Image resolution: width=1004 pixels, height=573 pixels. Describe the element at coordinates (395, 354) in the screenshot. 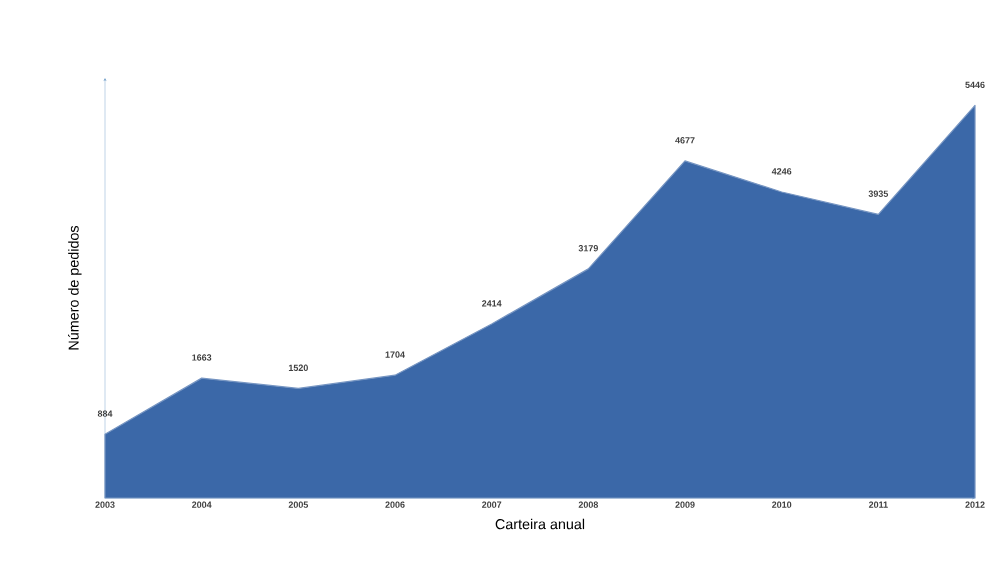

I see `data-label: 1704` at that location.